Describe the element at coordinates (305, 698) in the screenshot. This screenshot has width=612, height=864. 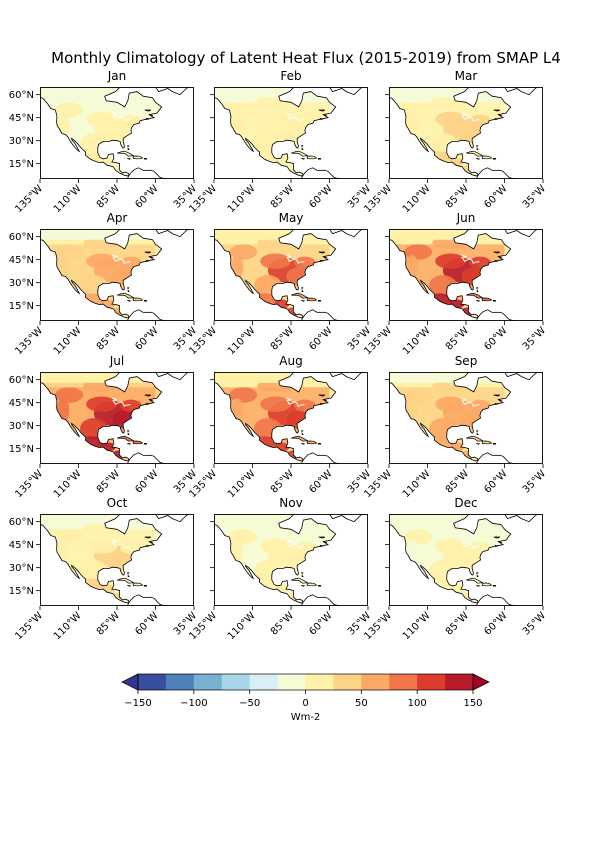
I see `colorbar: −150 −100 −50 0 50 100 150 Wm-2` at that location.